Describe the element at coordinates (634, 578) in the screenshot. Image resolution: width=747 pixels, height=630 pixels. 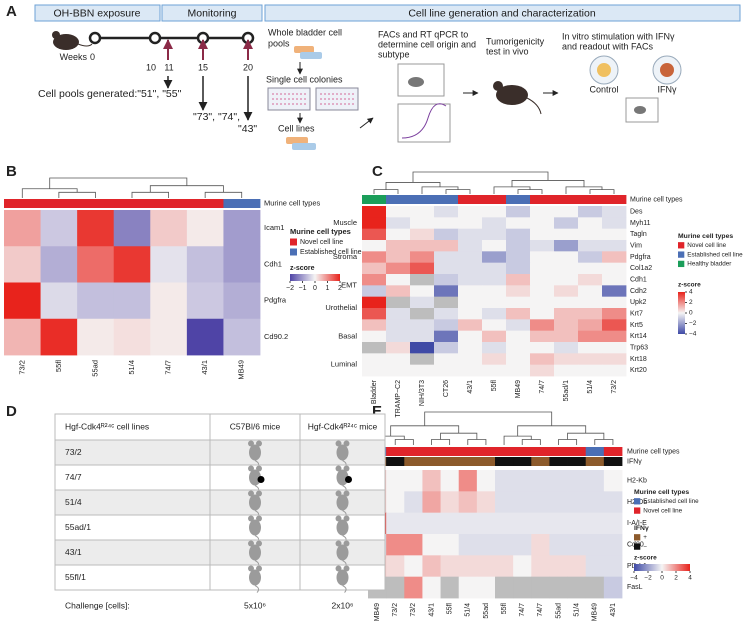
I see `scale-tick-label: −4` at that location.